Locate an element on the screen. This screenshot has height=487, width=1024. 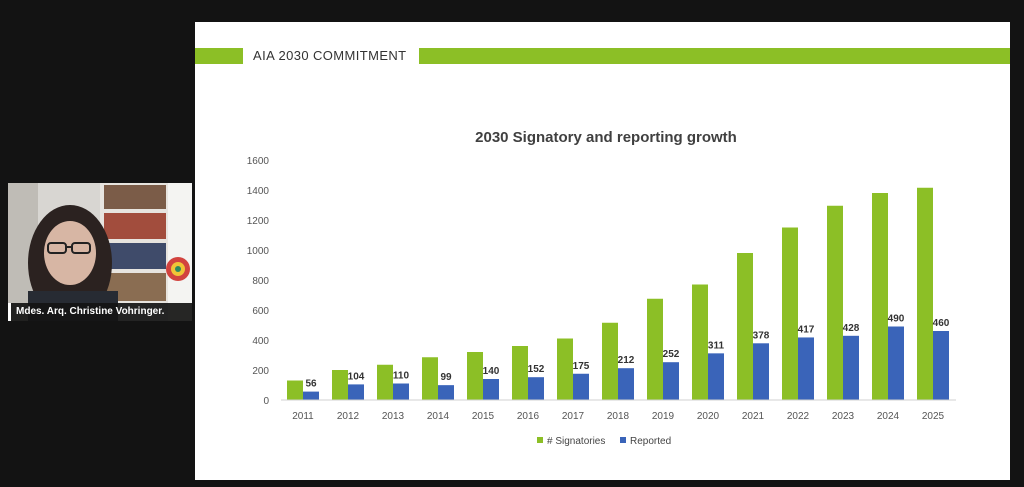
chart-title: 2030 Signatory and reporting growth is located at coordinates (606, 137).